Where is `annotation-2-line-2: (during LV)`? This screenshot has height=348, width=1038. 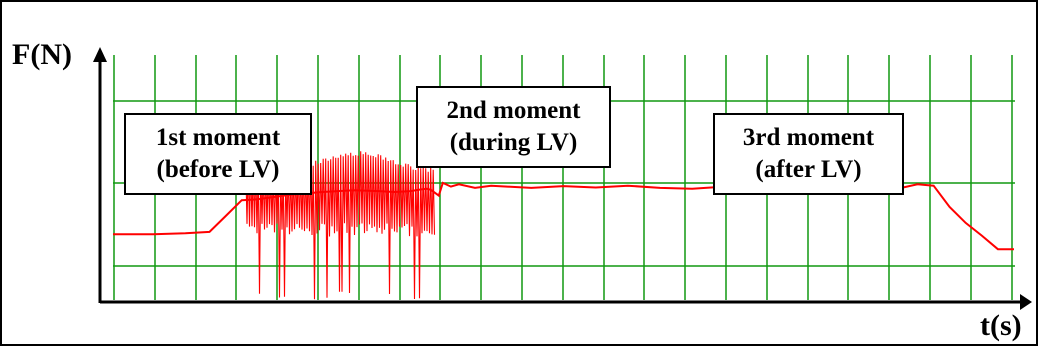 annotation-2-line-2: (during LV) is located at coordinates (513, 142).